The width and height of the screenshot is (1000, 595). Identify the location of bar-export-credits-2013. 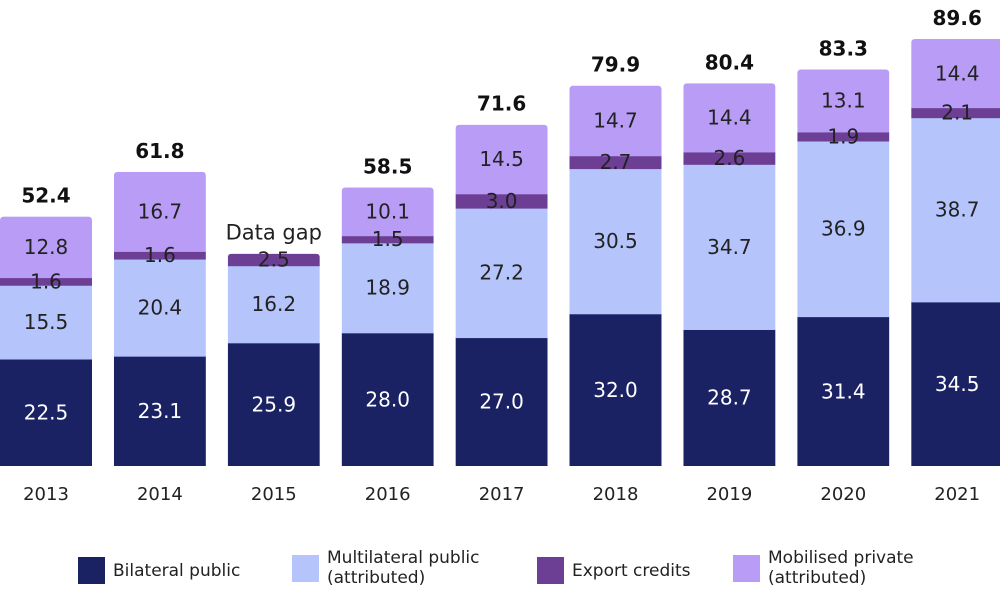
(46, 281).